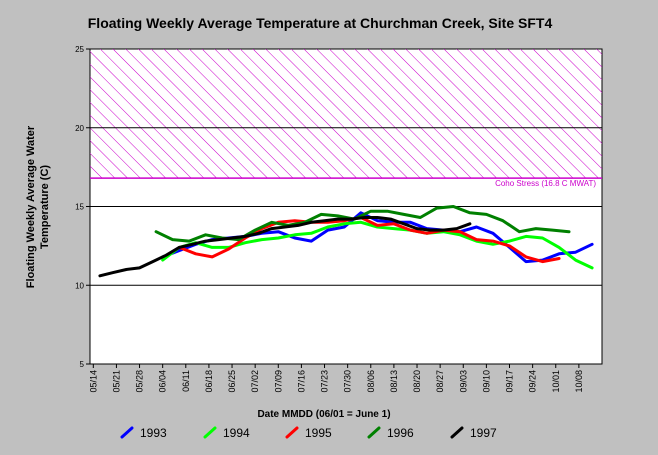 The image size is (658, 455). I want to click on series-line-1995, so click(369, 240).